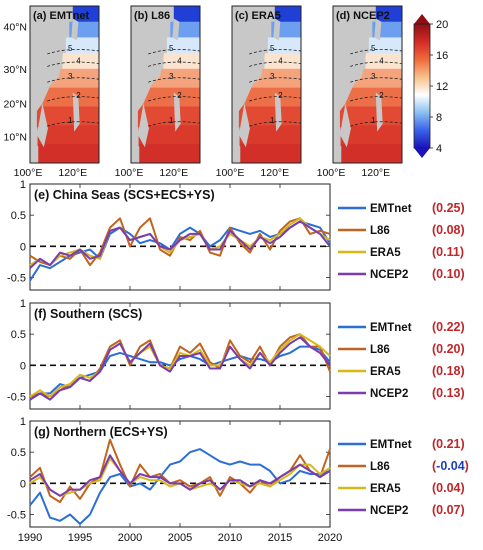 This screenshot has width=483, height=550. I want to click on legend-correlation: (0.21), so click(448, 444).